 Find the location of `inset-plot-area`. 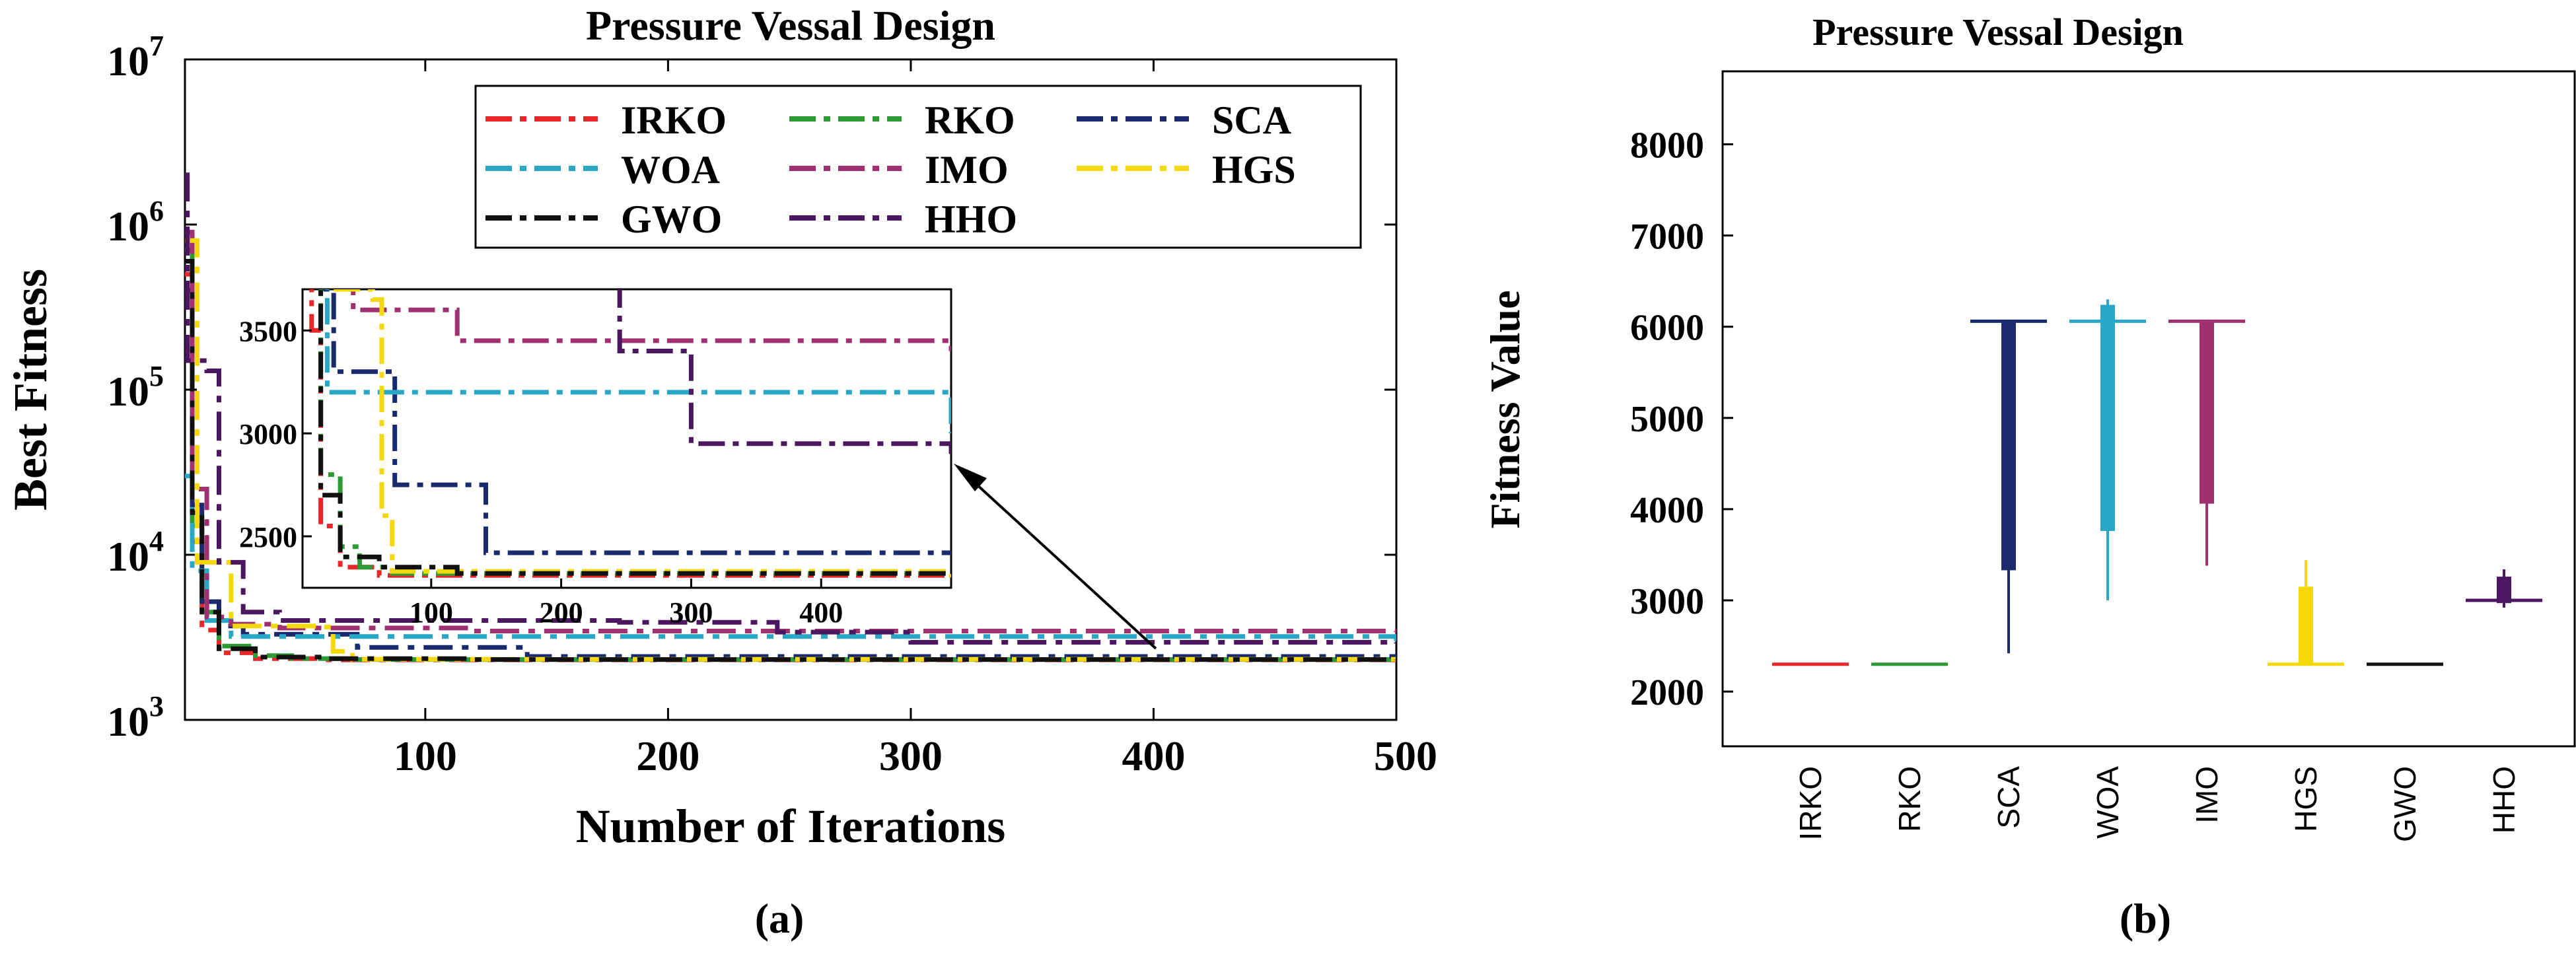

inset-plot-area is located at coordinates (627, 438).